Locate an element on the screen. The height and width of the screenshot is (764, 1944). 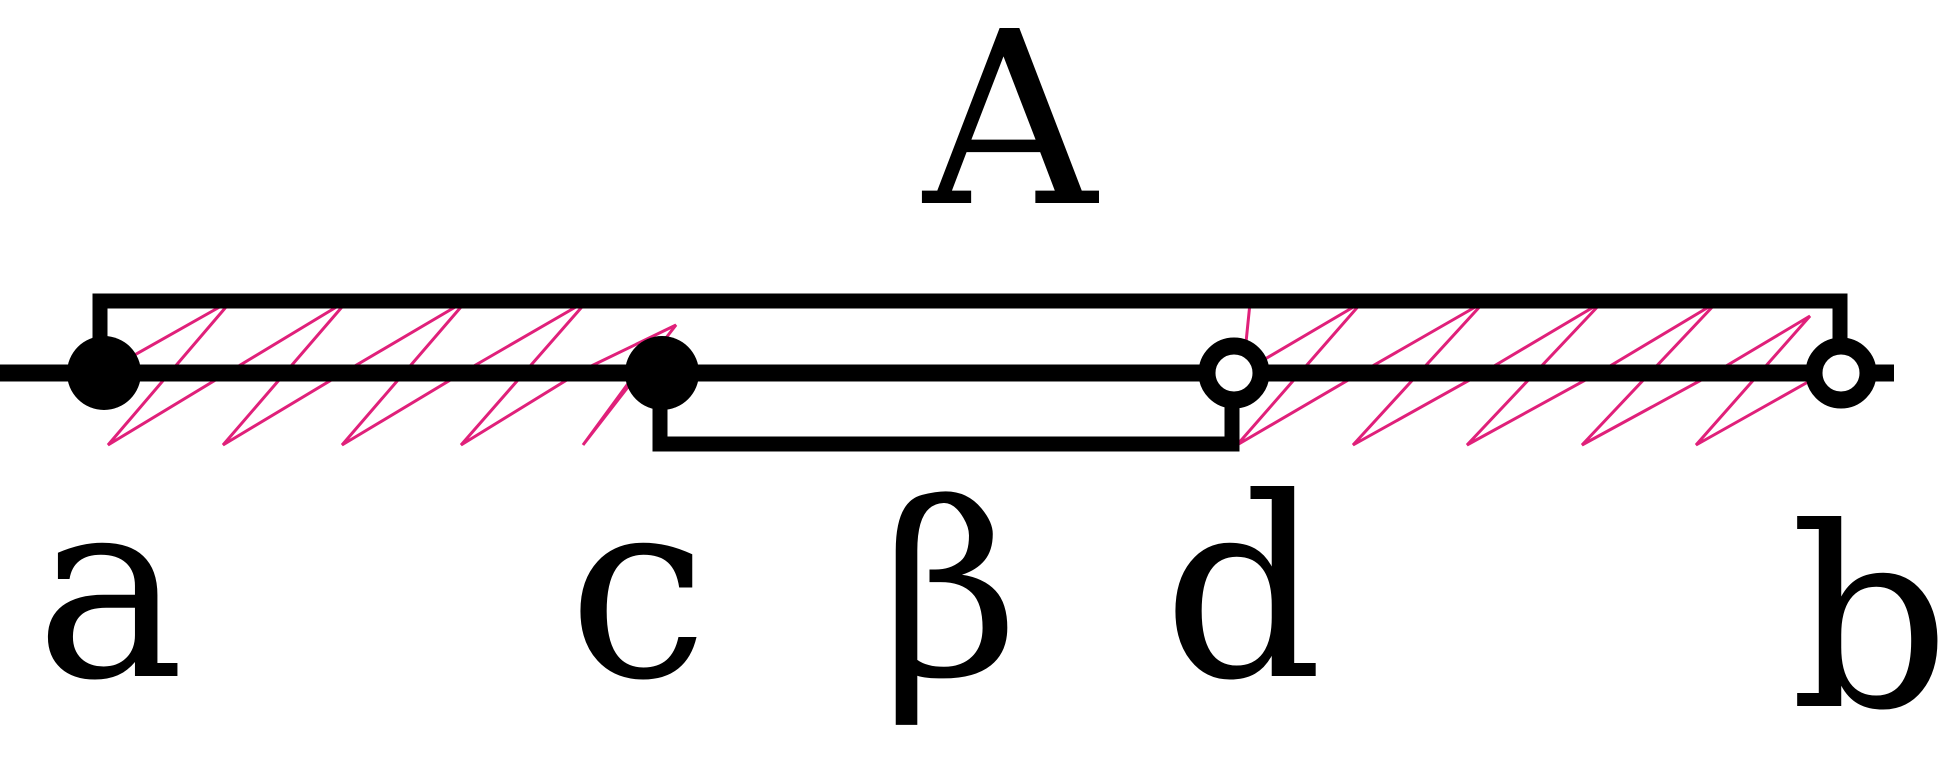
point-c-closed-dot is located at coordinates (662, 373).